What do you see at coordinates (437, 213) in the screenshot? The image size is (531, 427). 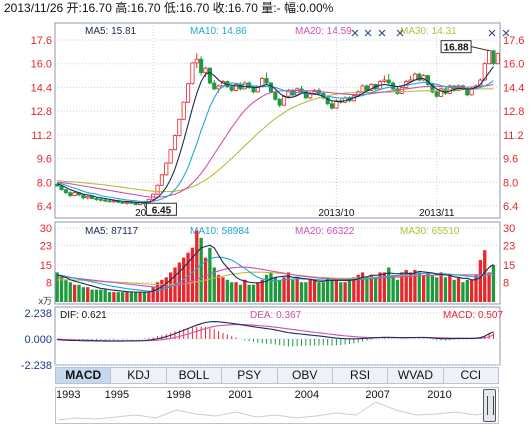 I see `date-tick-label: 2013/11` at bounding box center [437, 213].